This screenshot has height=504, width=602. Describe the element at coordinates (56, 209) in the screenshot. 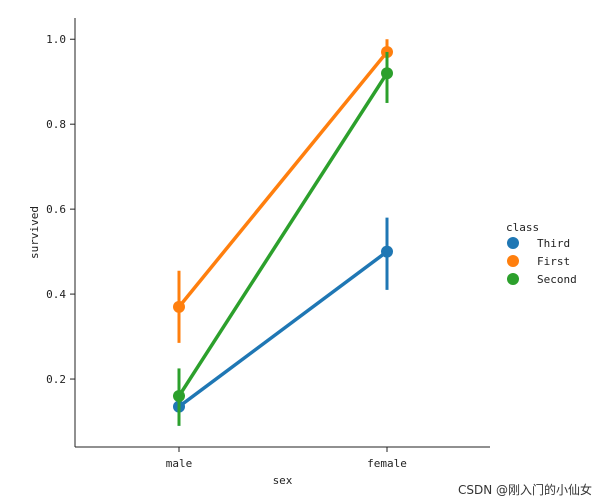

I see `y-tick-label: 0.6` at that location.